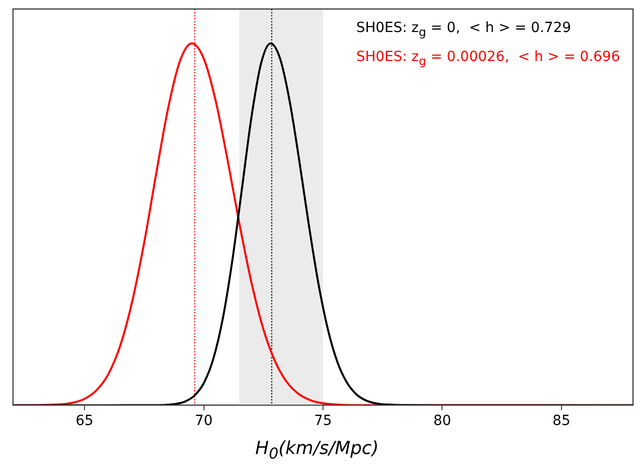 The height and width of the screenshot is (465, 634). Describe the element at coordinates (464, 30) in the screenshot. I see `text: SH0ES: z$_{g}$ = 0, < h > = 0.729` at that location.